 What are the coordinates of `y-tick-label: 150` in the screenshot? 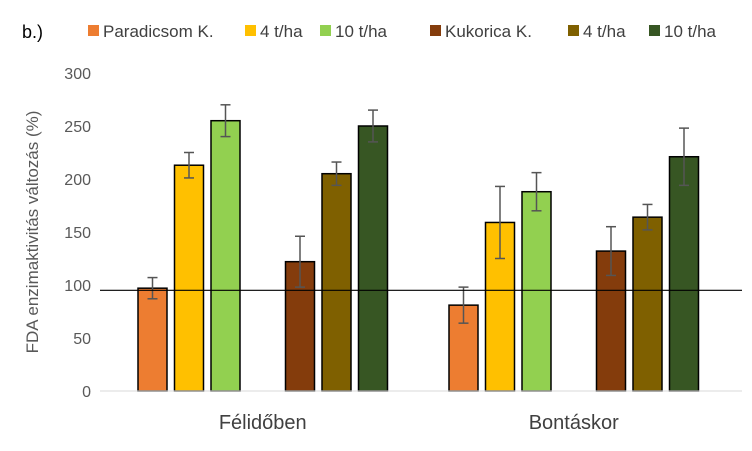 It's located at (77, 233).